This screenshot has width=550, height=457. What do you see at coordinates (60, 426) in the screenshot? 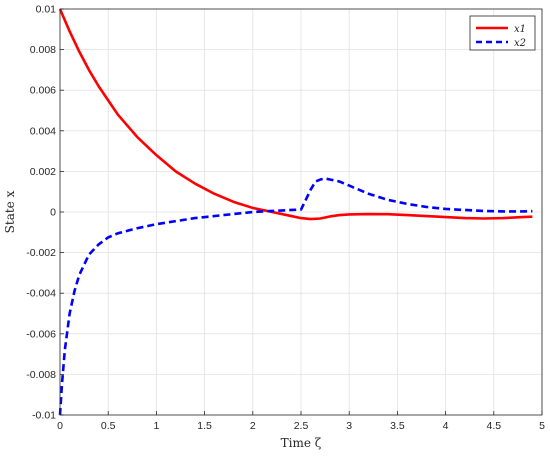
I see `x-tick-label: 0` at bounding box center [60, 426].